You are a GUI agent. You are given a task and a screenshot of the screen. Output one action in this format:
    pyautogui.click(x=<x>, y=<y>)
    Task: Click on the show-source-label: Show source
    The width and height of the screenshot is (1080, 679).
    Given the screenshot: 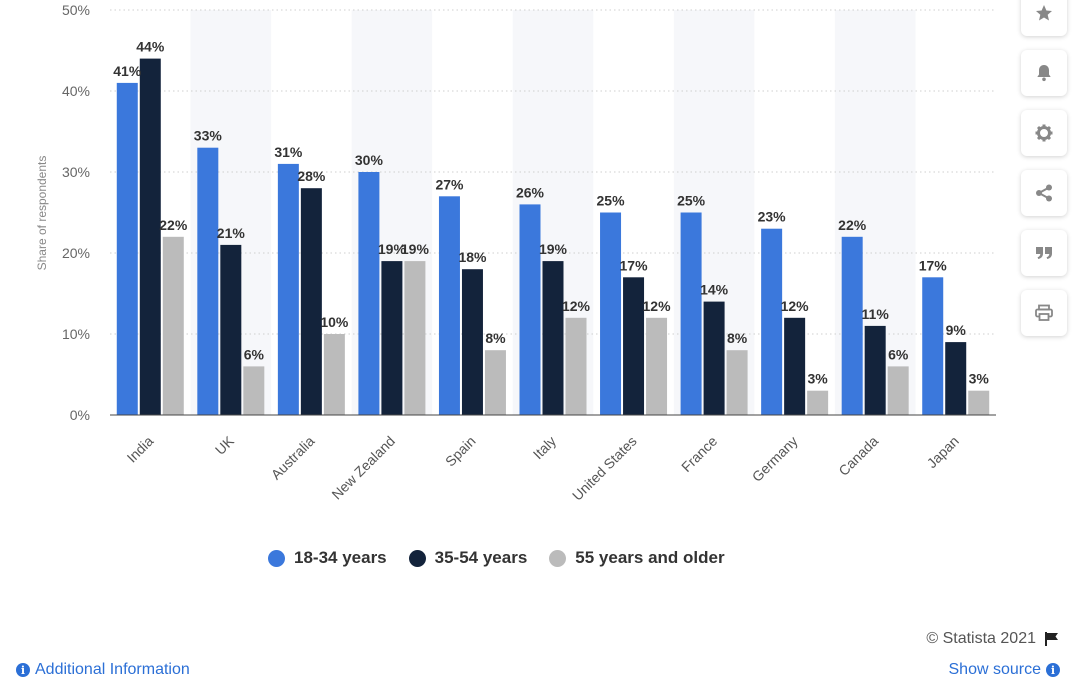 What is the action you would take?
    pyautogui.click(x=995, y=669)
    